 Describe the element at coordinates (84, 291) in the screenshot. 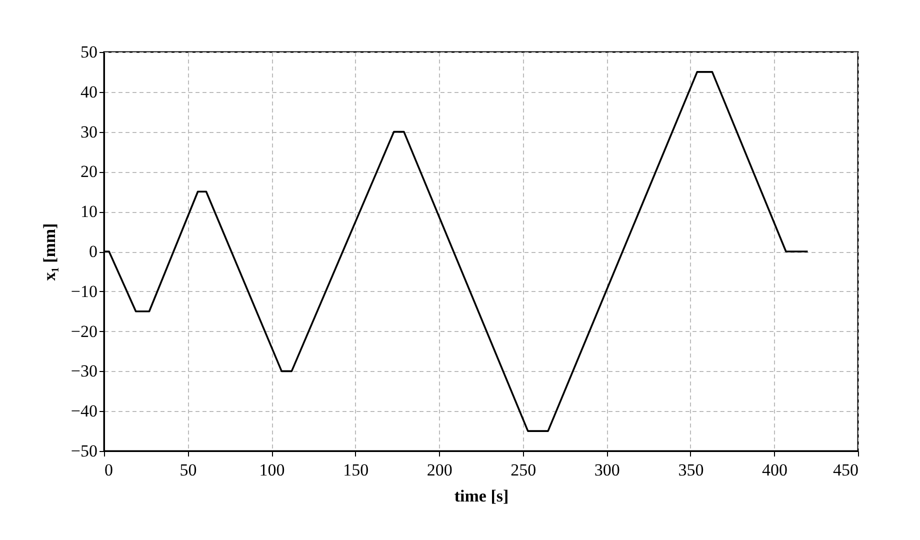

I see `y-tick-label: −10` at that location.